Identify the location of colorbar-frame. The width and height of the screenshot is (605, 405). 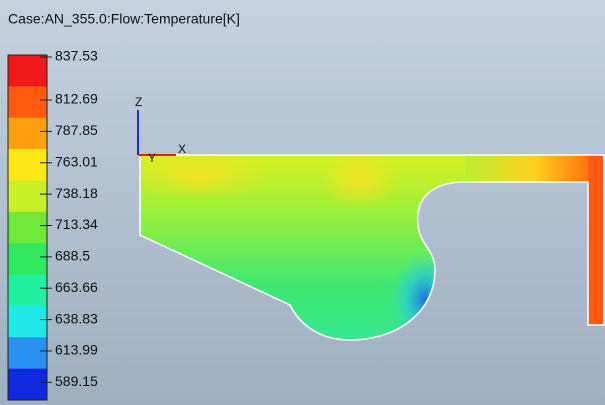
(27, 227).